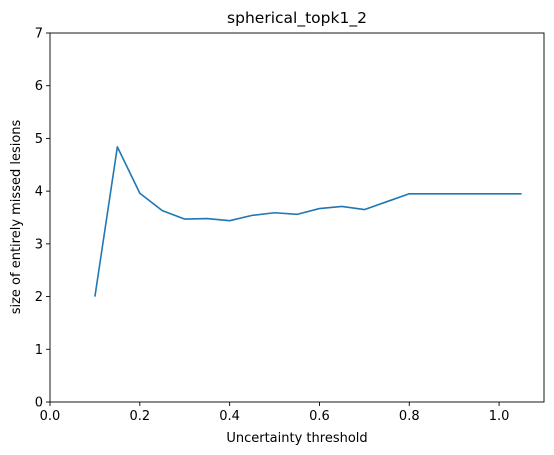 The image size is (554, 455). I want to click on y-axis-label: size of entirely missed lesions, so click(16, 216).